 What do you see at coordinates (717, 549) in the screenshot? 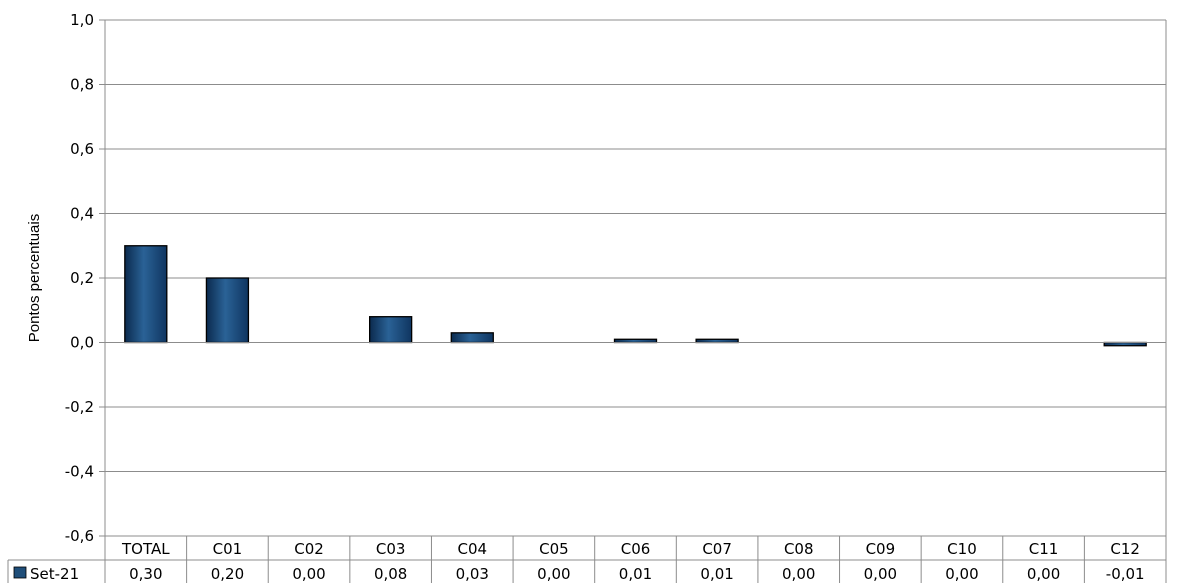
I see `x-category-label: C07` at bounding box center [717, 549].